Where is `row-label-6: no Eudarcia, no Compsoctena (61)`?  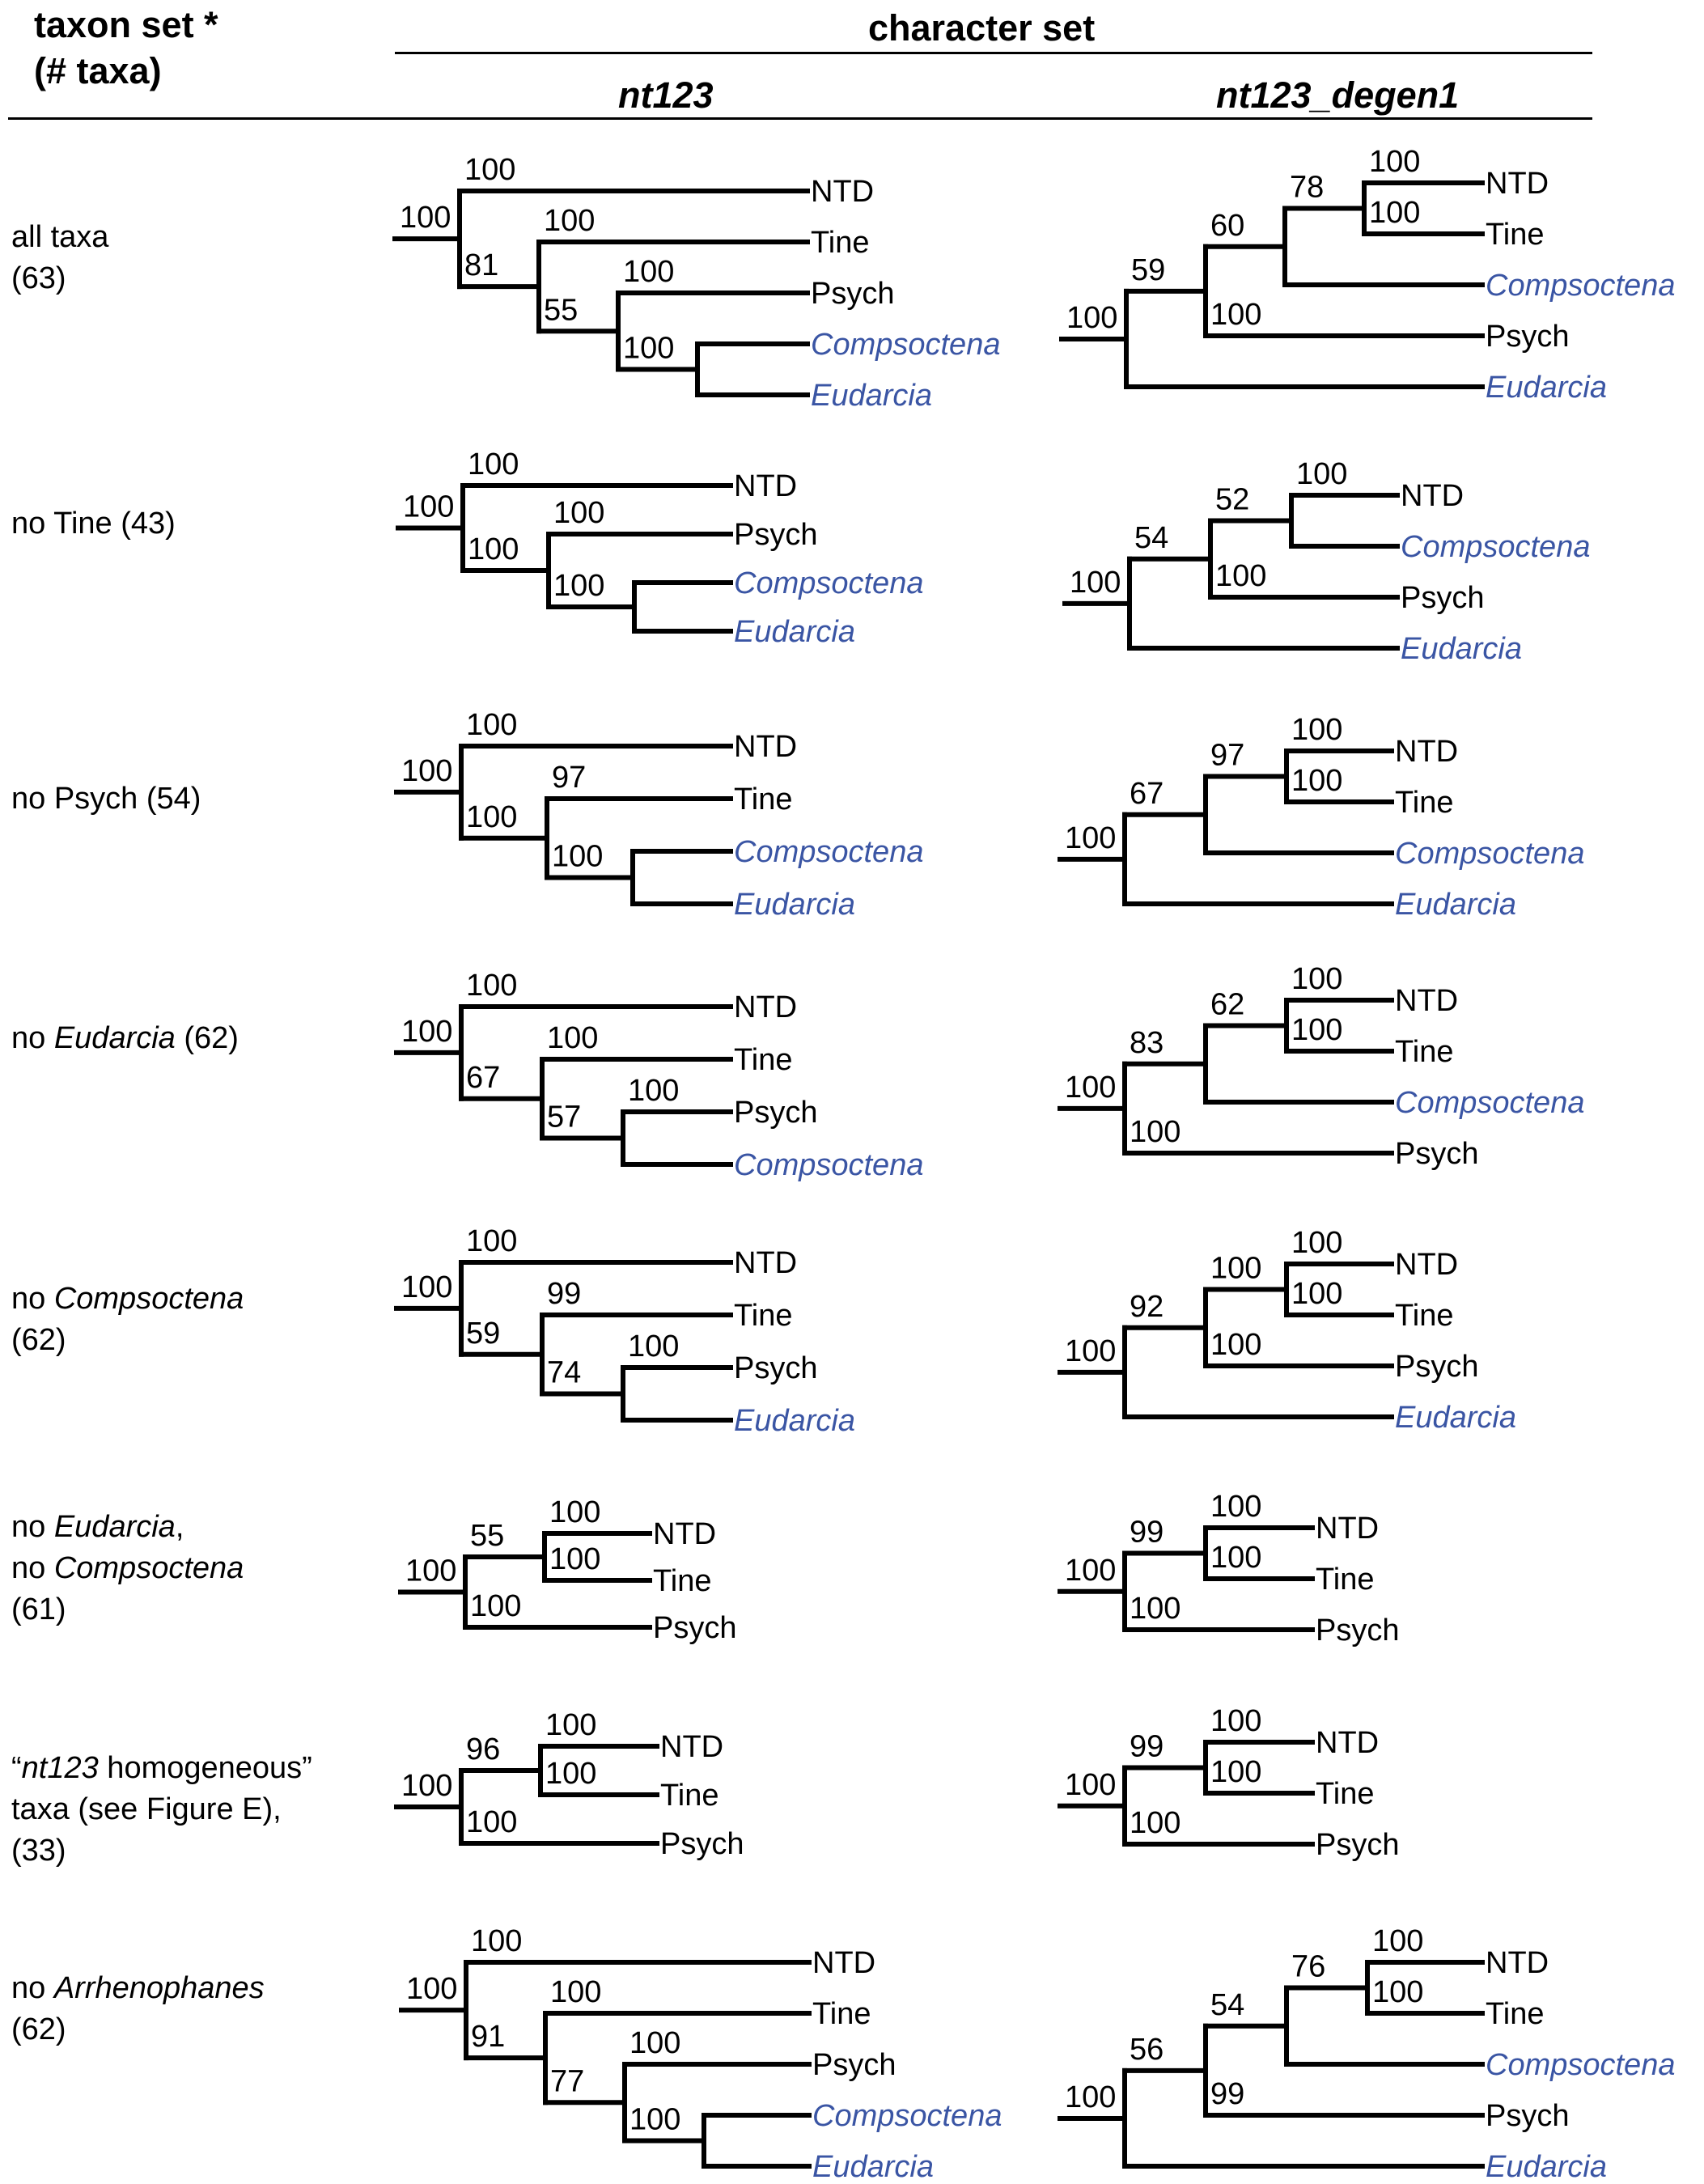 row-label-6: no Eudarcia, no Compsoctena (61) is located at coordinates (127, 1569).